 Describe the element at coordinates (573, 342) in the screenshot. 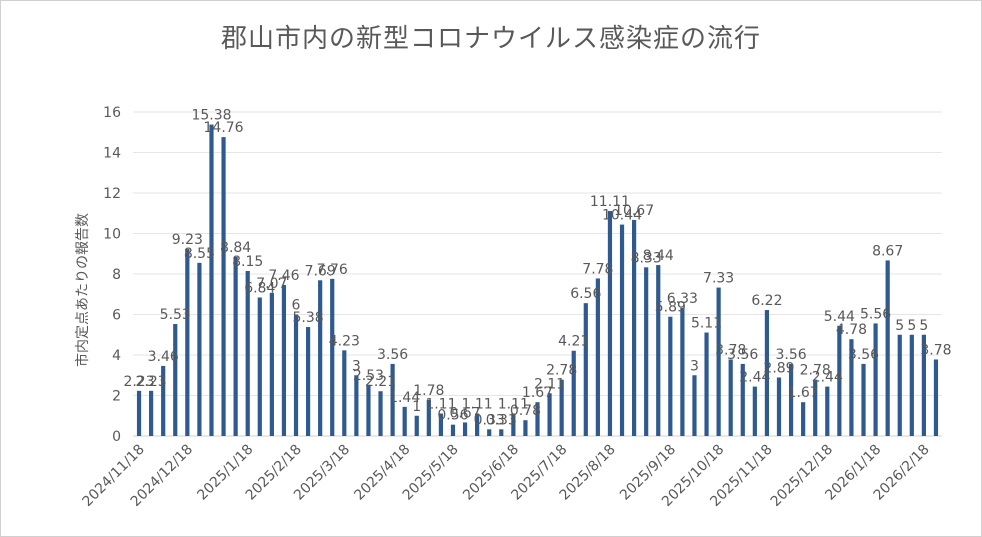

I see `data-label: 4.21` at that location.